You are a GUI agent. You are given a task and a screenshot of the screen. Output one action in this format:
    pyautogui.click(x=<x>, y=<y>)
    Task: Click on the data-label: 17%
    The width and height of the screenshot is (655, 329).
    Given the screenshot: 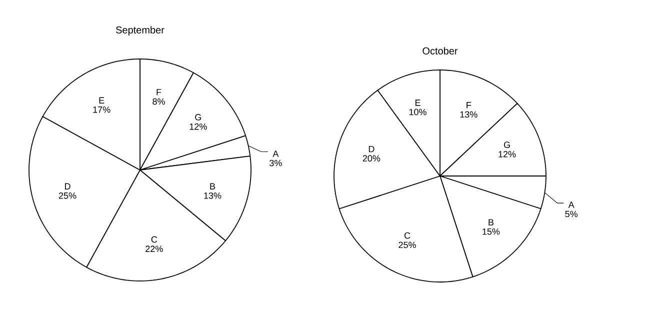 What is the action you would take?
    pyautogui.click(x=101, y=109)
    